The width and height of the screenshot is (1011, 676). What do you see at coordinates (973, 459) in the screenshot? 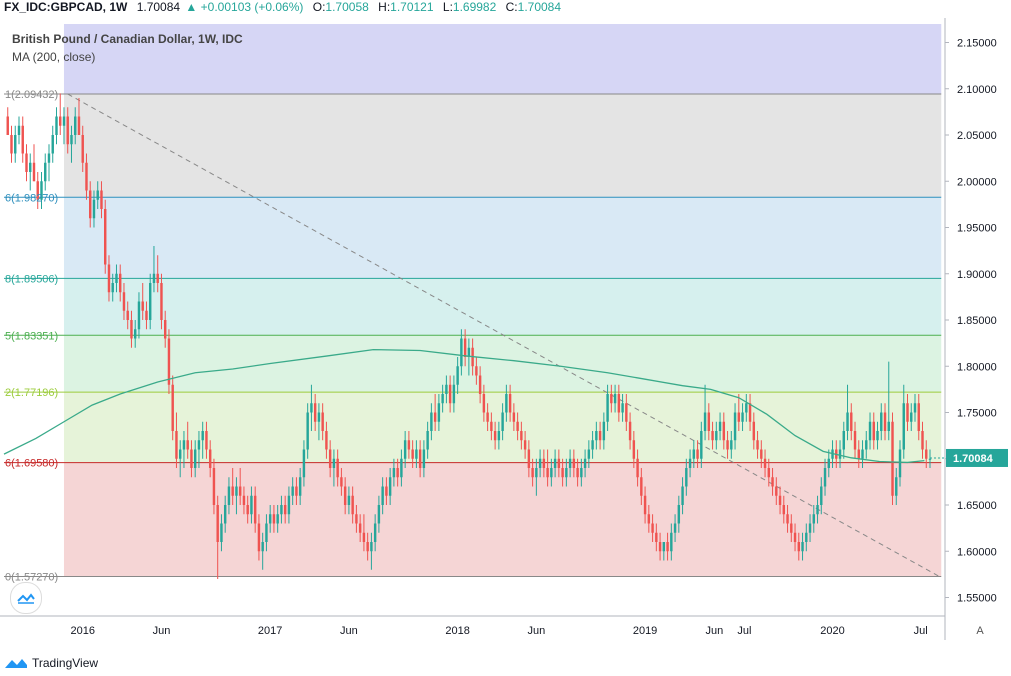
I see `last-price-text: 1.70084` at bounding box center [973, 459].